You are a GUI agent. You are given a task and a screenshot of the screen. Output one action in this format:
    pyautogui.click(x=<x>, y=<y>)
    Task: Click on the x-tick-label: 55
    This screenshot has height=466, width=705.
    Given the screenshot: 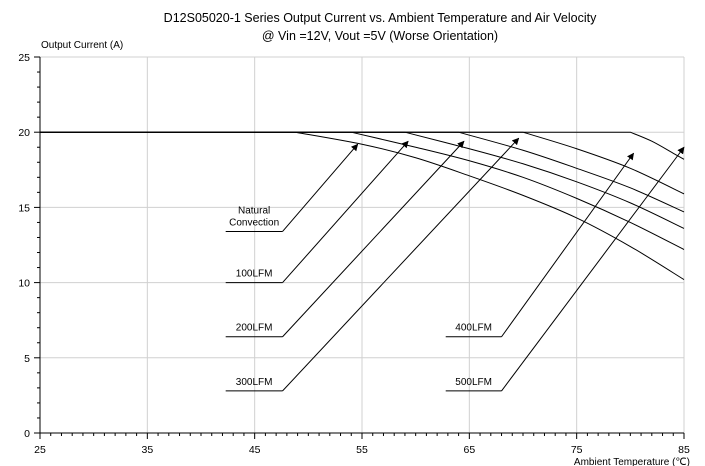 What is the action you would take?
    pyautogui.click(x=362, y=450)
    